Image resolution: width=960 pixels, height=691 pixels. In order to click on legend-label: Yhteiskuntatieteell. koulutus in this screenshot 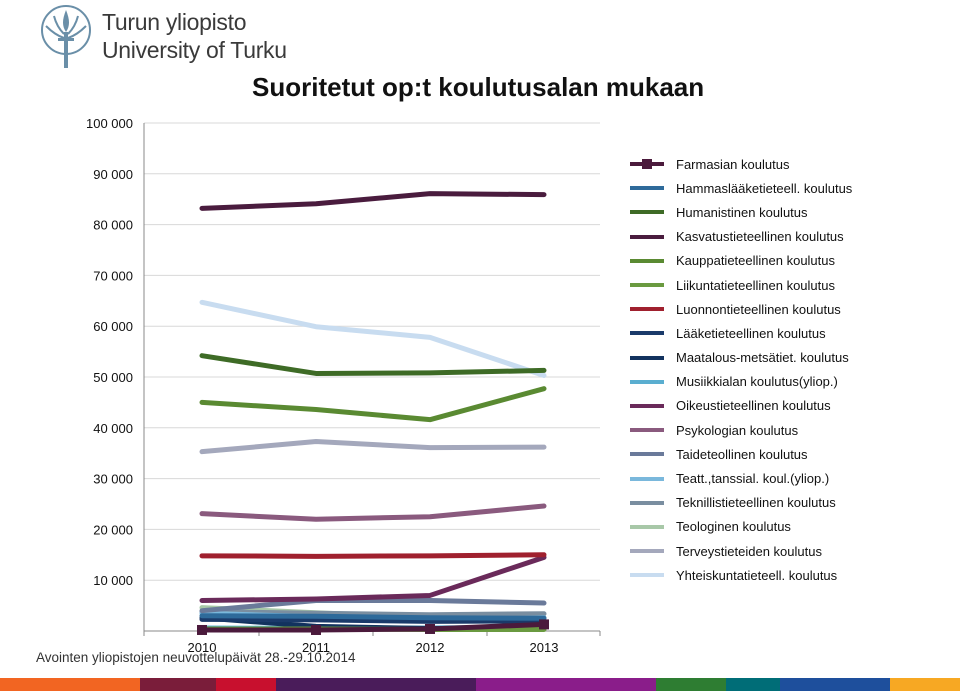, I will do `click(757, 575)`.